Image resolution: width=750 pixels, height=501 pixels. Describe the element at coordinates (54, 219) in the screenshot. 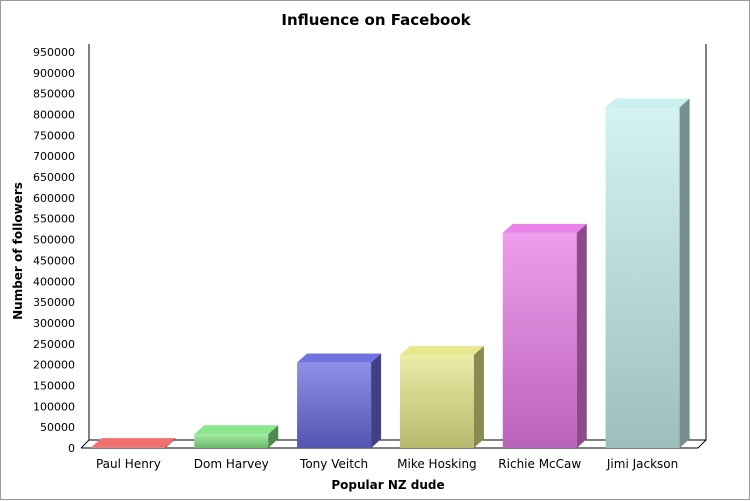

I see `y-tick-label: 550000` at that location.